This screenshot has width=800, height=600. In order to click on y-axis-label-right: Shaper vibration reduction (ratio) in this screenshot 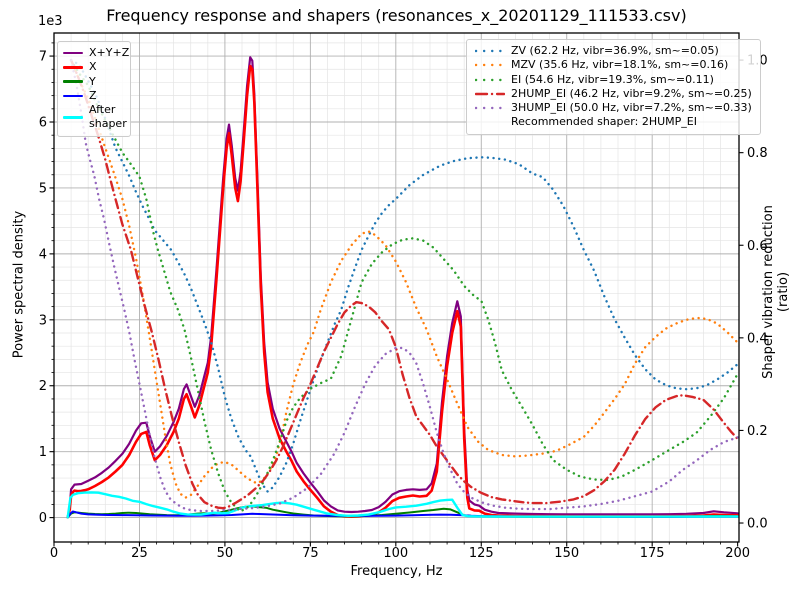, I will do `click(776, 292)`.